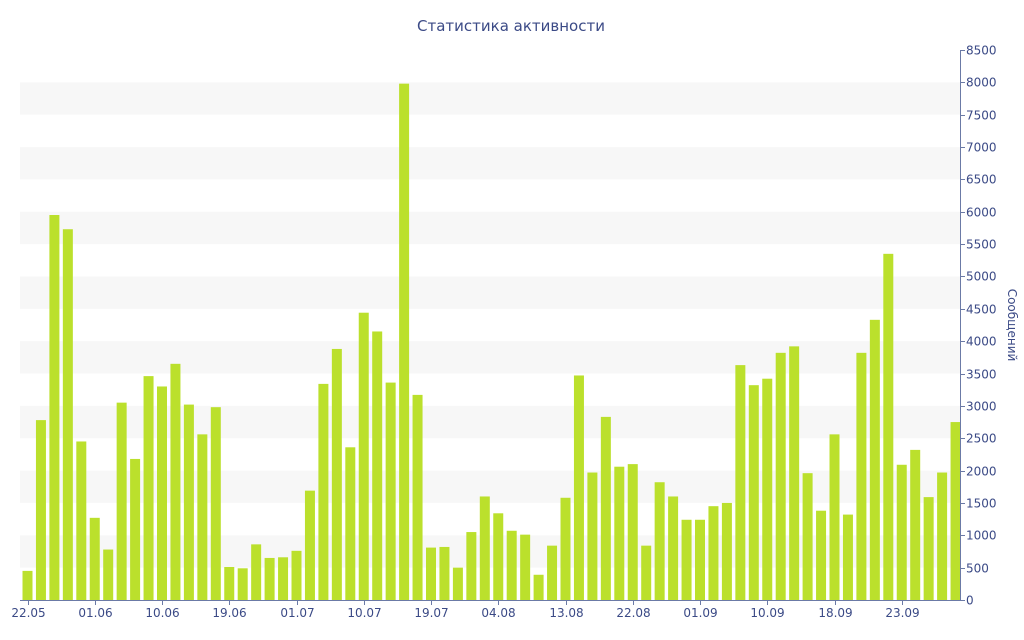 Image resolution: width=1024 pixels, height=640 pixels. What do you see at coordinates (297, 613) in the screenshot?
I see `x-tick-label: 01.07` at bounding box center [297, 613].